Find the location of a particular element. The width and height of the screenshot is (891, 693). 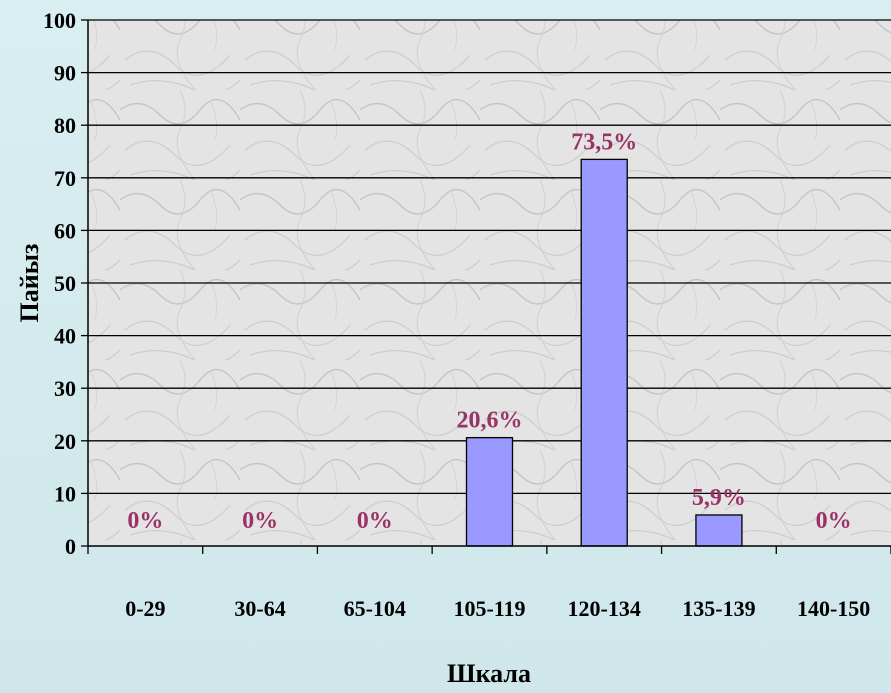

x-tick-label: 120-134 is located at coordinates (604, 608).